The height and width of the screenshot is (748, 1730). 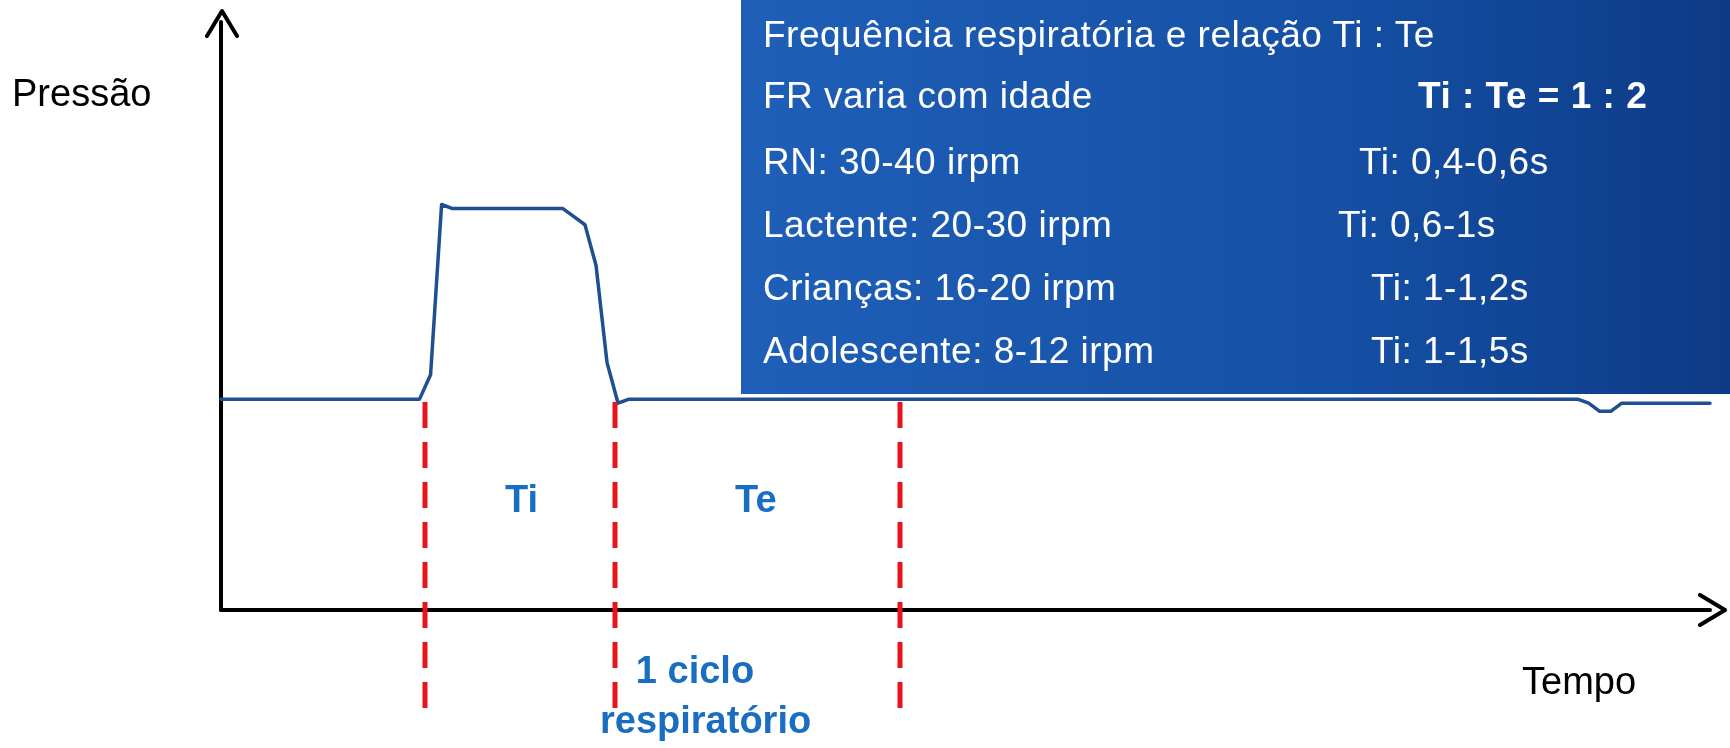 I want to click on annotation: Ti: 1-1,5s, so click(x=1450, y=351).